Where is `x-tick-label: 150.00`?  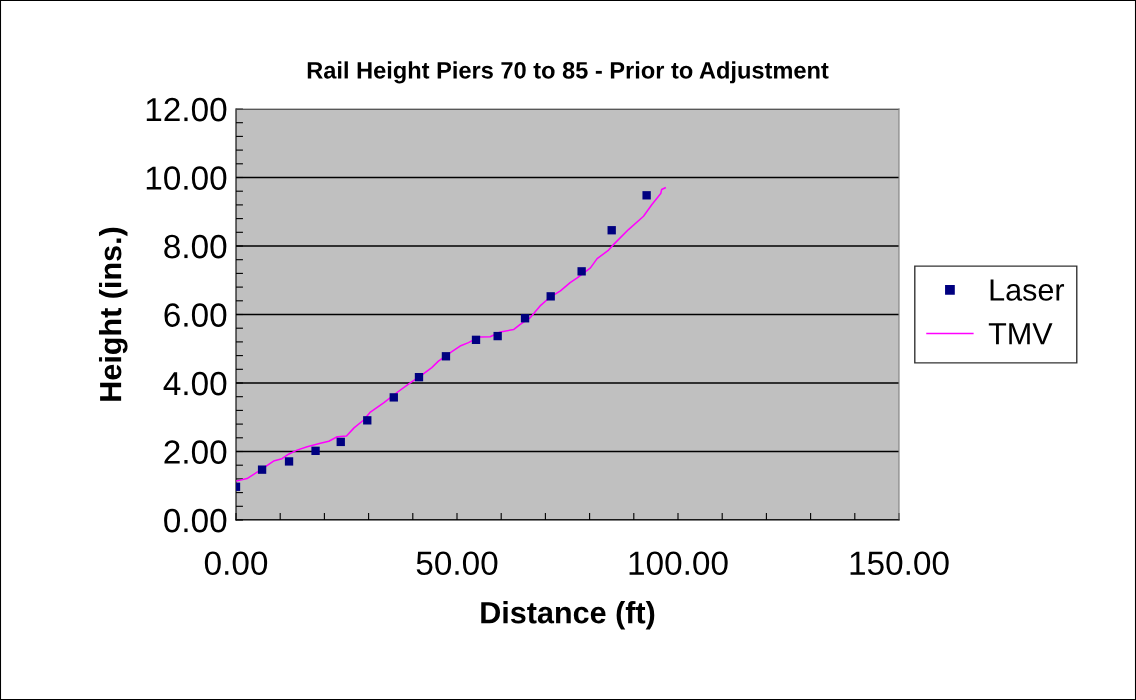
x-tick-label: 150.00 is located at coordinates (899, 563).